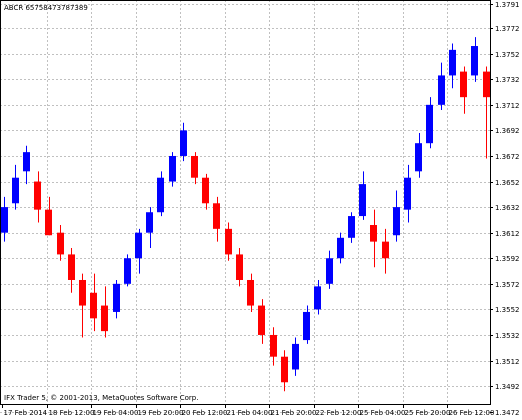 The height and width of the screenshot is (420, 522). What do you see at coordinates (507, 310) in the screenshot?
I see `y-tick-label: 1.3552` at bounding box center [507, 310].